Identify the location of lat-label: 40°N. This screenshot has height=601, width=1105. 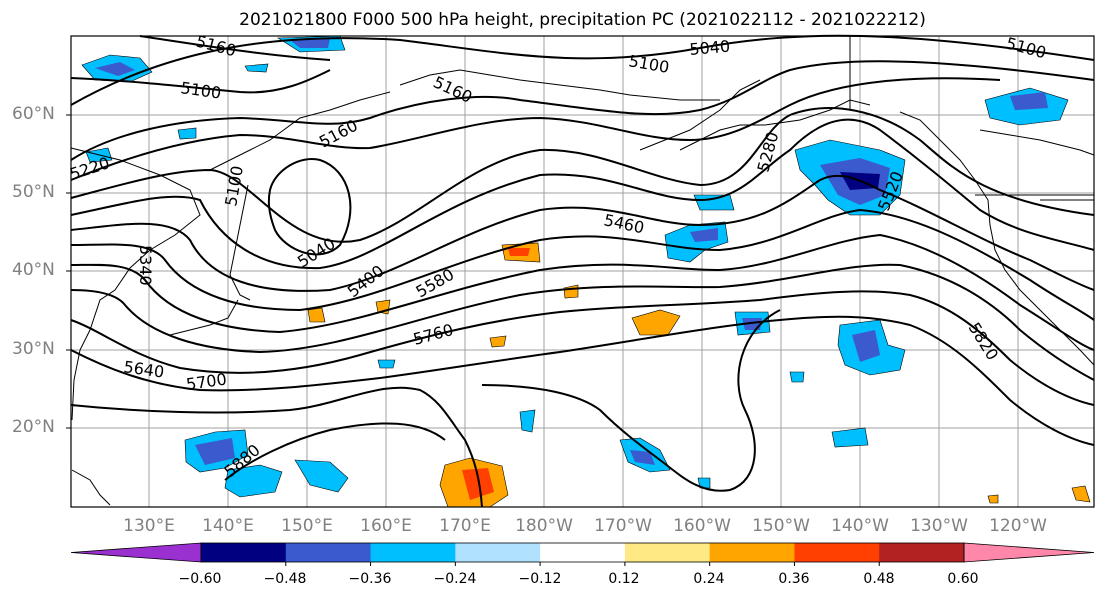
(33, 270).